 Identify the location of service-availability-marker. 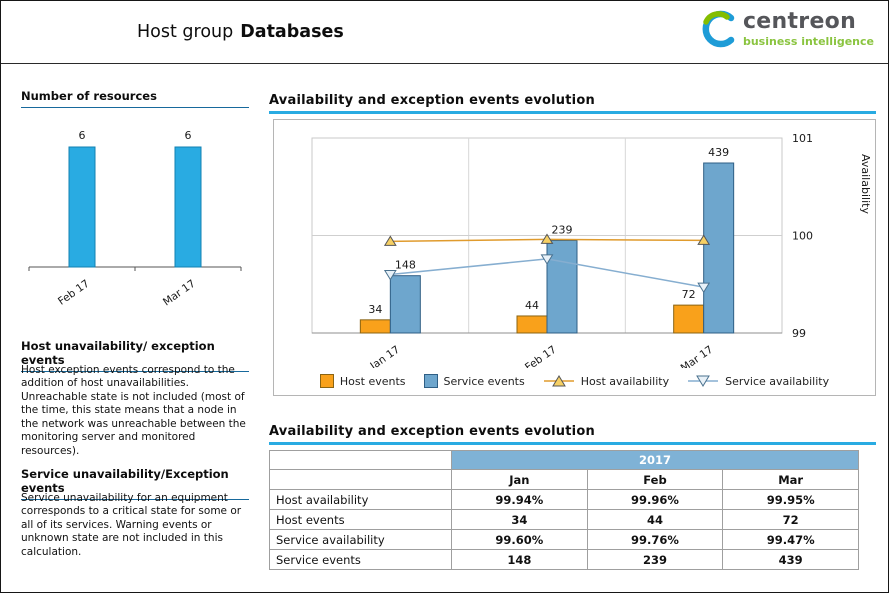
(703, 381).